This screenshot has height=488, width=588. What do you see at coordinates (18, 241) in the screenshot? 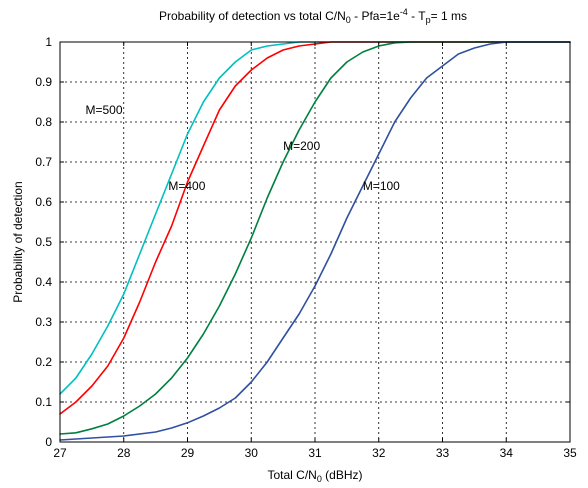
I see `y-axis-label: Probability of detection` at bounding box center [18, 241].